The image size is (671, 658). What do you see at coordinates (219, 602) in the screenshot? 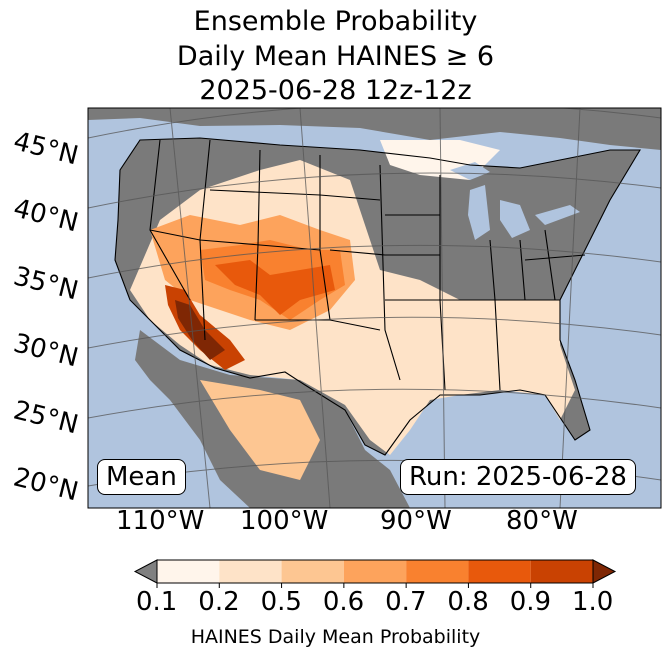
I see `colorbar-tick-label: 0.2` at bounding box center [219, 602].